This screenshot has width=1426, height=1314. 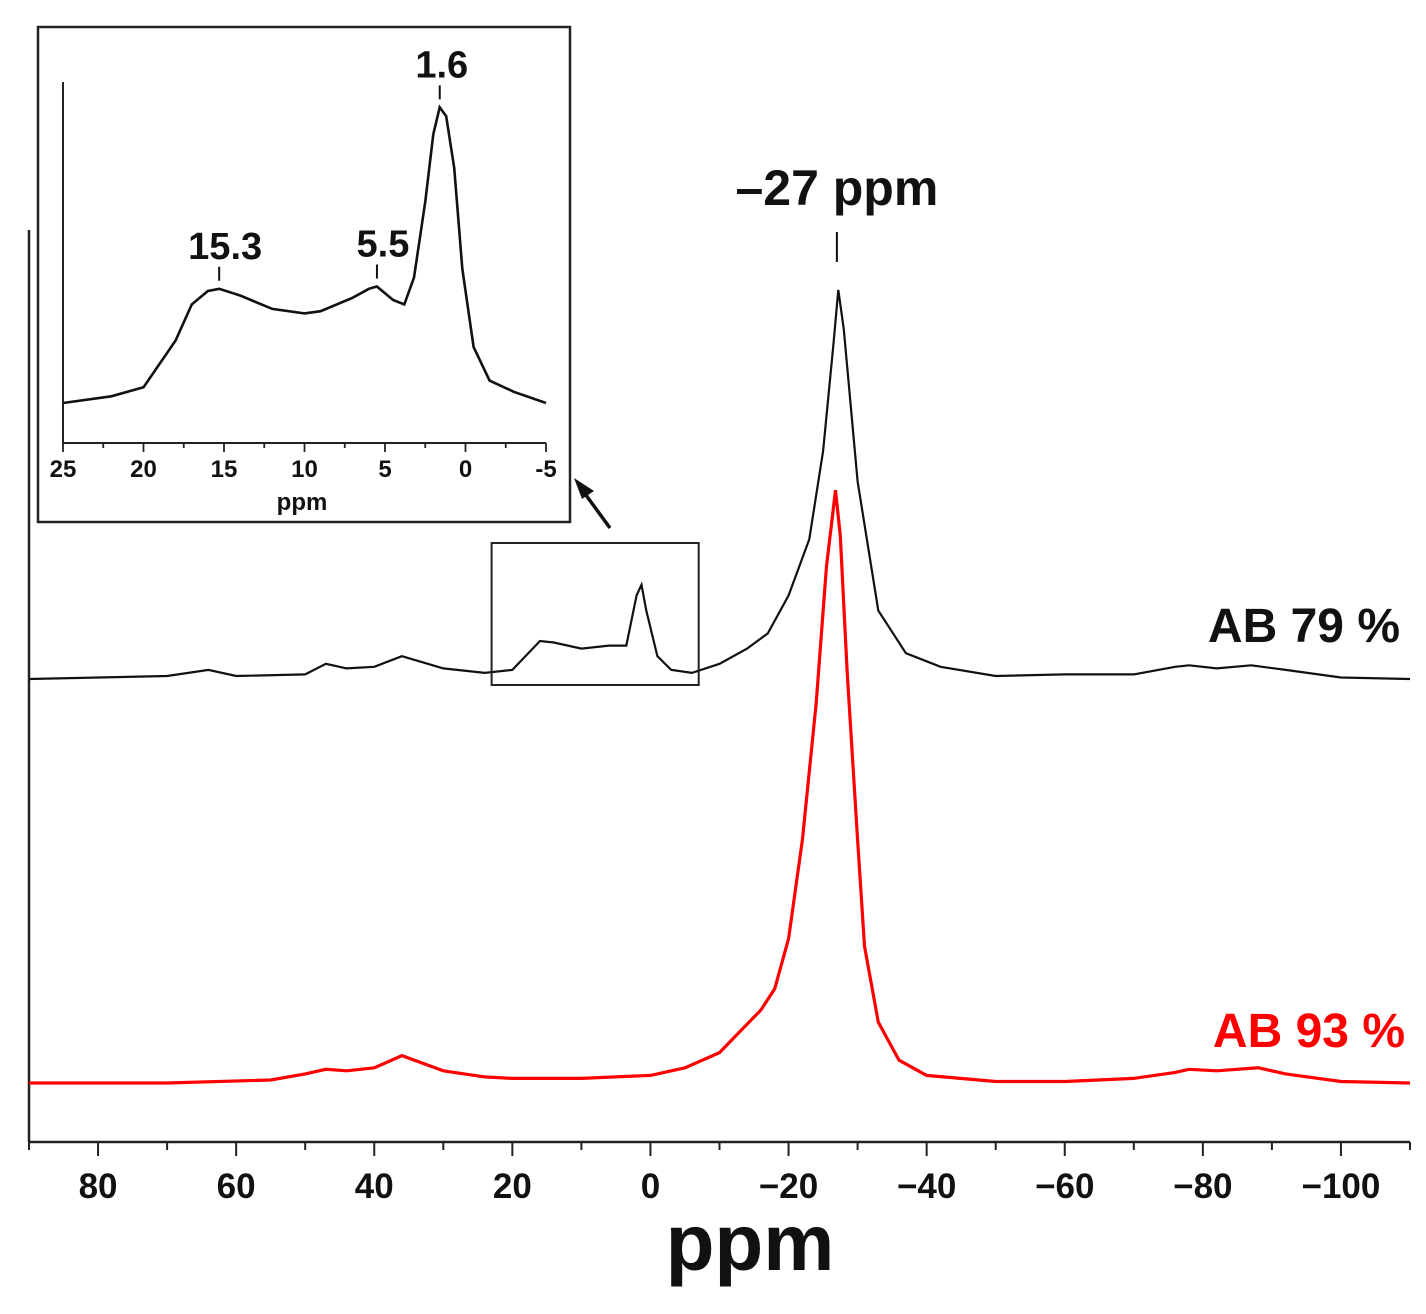 I want to click on peak-annotation-label: –27 ppm, so click(x=836, y=188).